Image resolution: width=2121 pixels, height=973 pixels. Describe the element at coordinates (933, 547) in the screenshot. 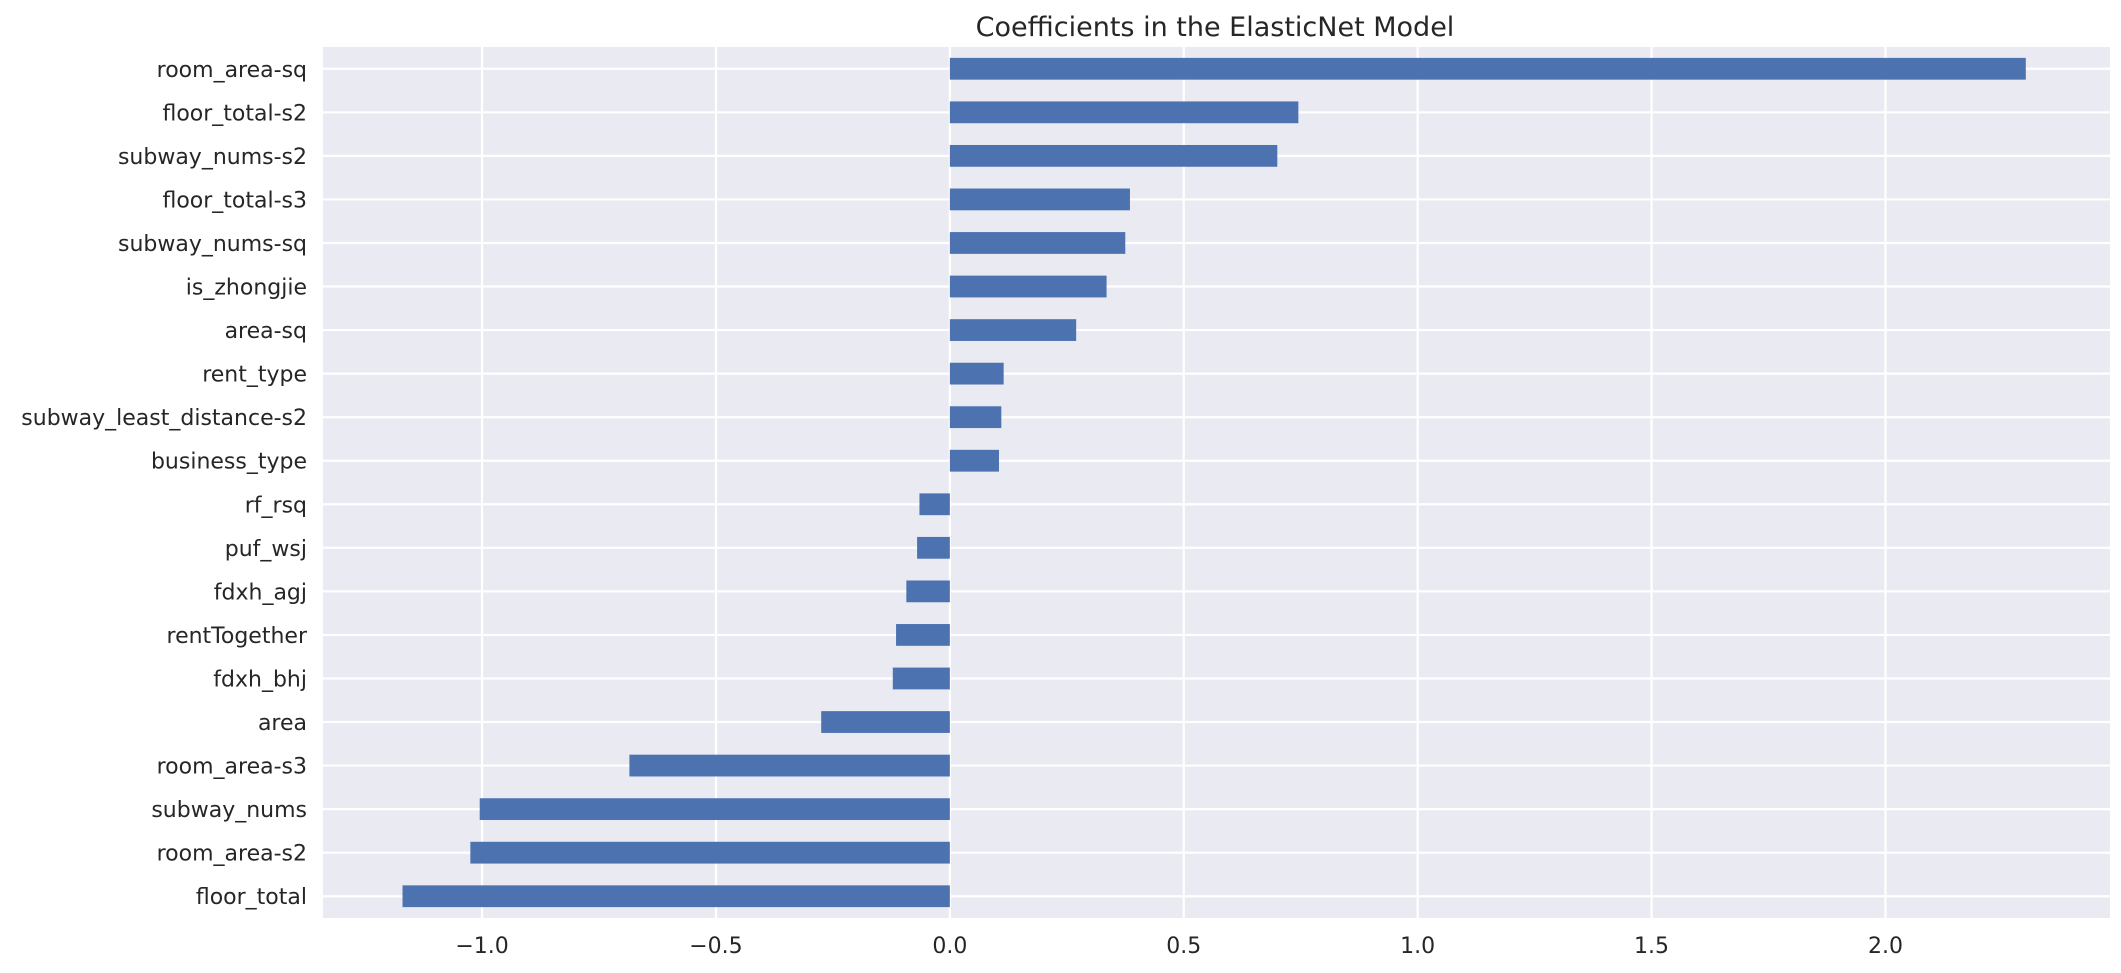

I see `bar-puf_wsj` at that location.